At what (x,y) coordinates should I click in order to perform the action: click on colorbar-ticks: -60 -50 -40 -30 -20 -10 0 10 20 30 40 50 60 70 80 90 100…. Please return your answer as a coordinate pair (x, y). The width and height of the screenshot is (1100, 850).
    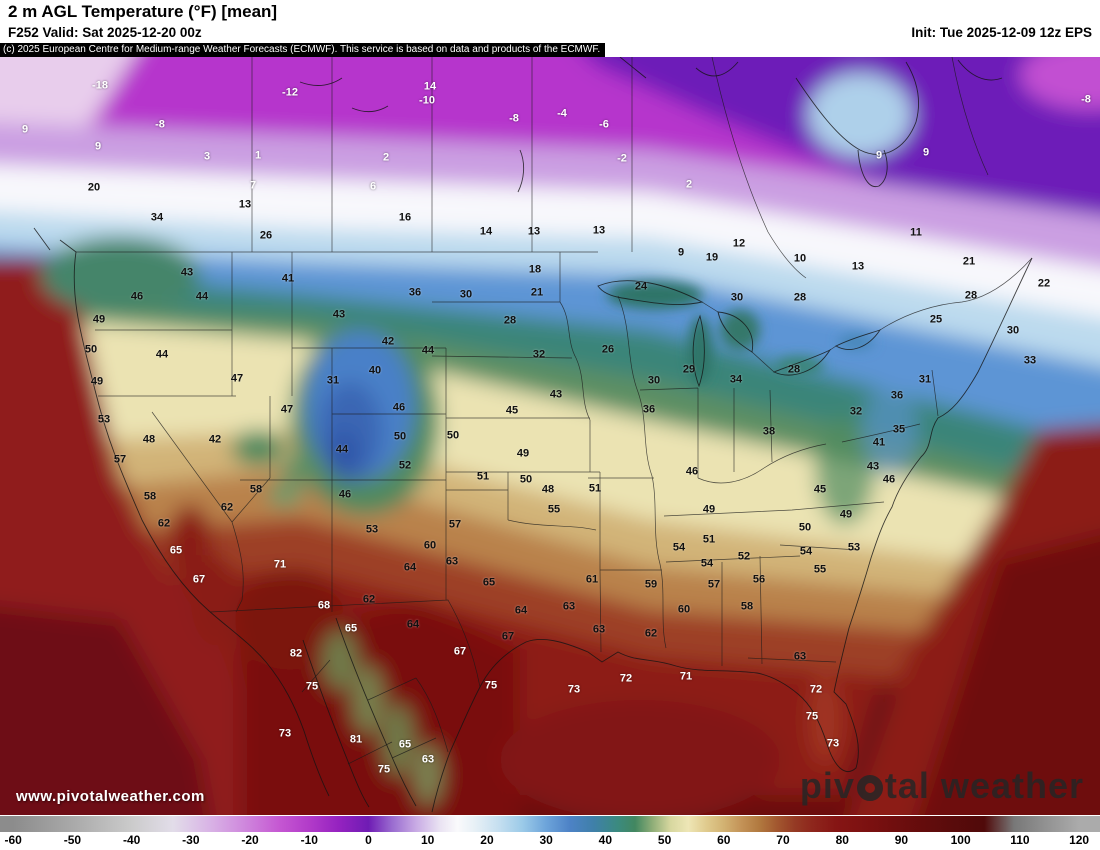
    Looking at the image, I should click on (550, 841).